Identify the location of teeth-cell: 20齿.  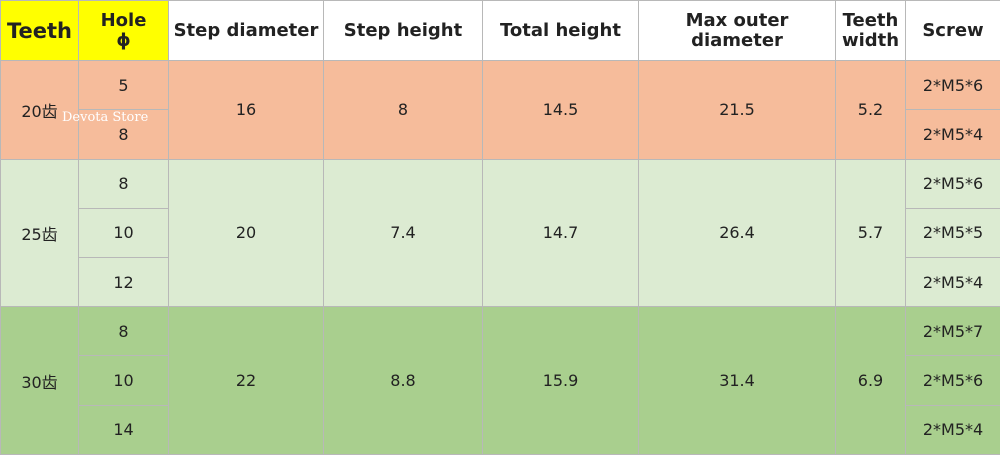
(39, 110).